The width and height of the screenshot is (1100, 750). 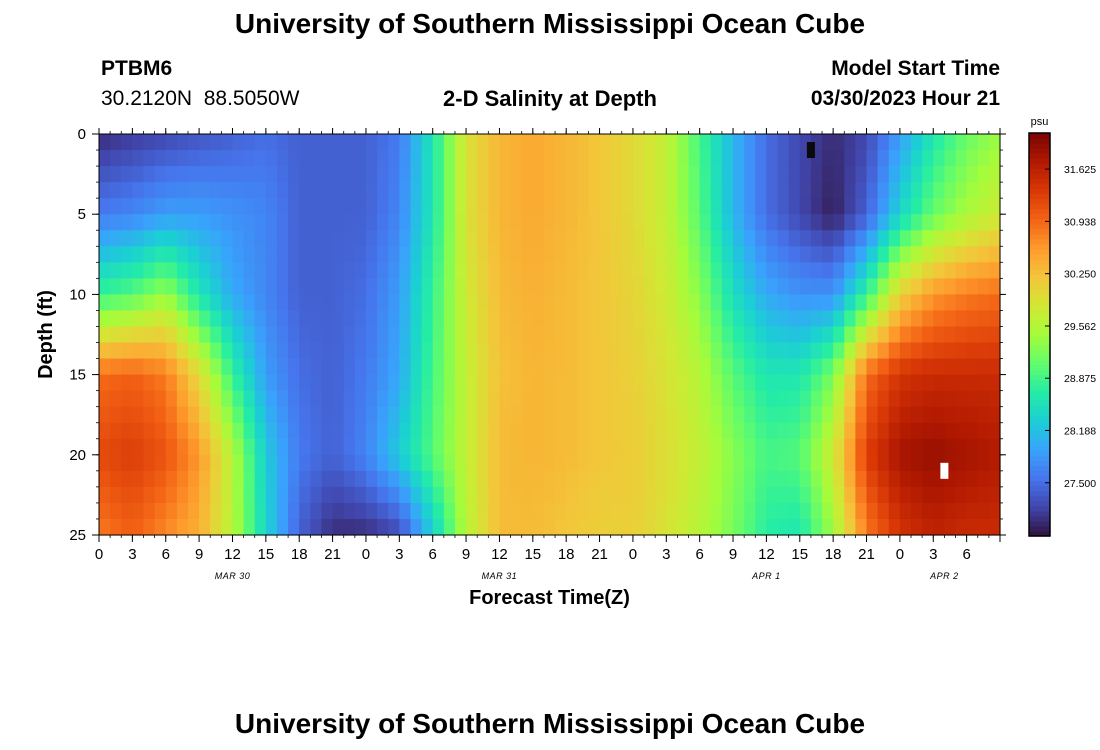 What do you see at coordinates (233, 576) in the screenshot?
I see `date-label: MAR 30` at bounding box center [233, 576].